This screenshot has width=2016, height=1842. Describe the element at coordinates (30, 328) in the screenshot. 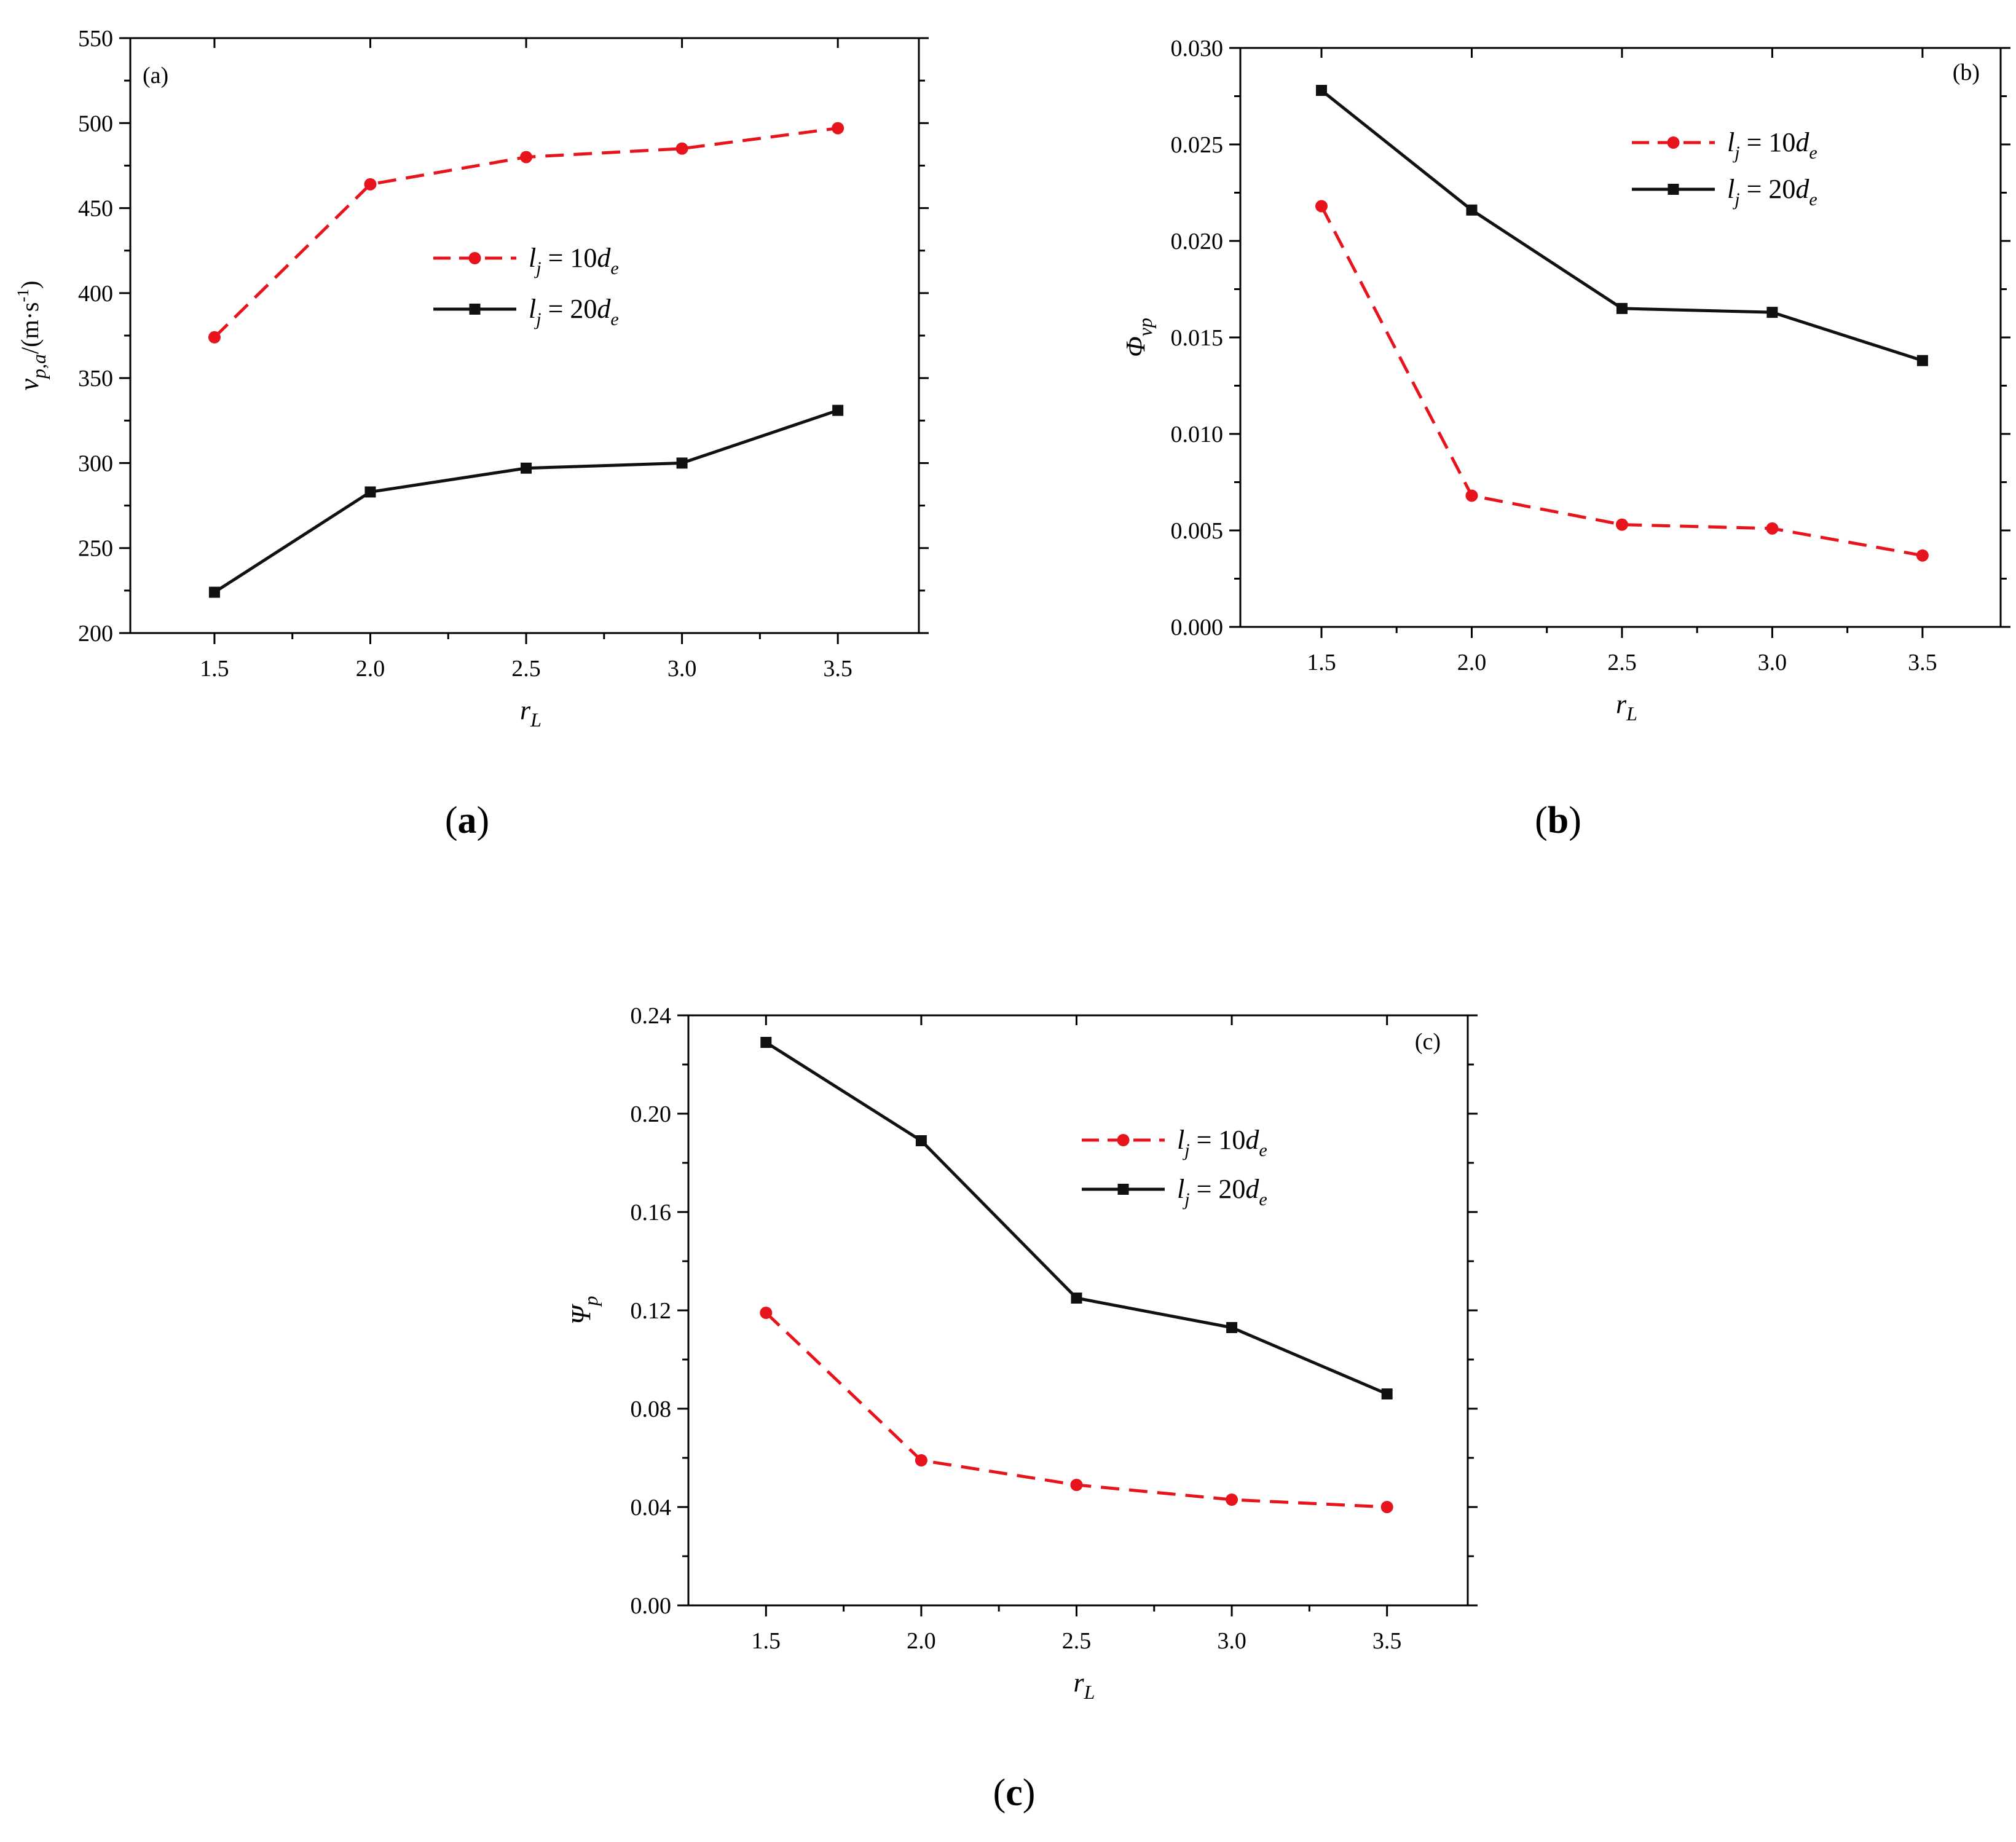

I see `y-axis-label-unit: /(m·s` at that location.